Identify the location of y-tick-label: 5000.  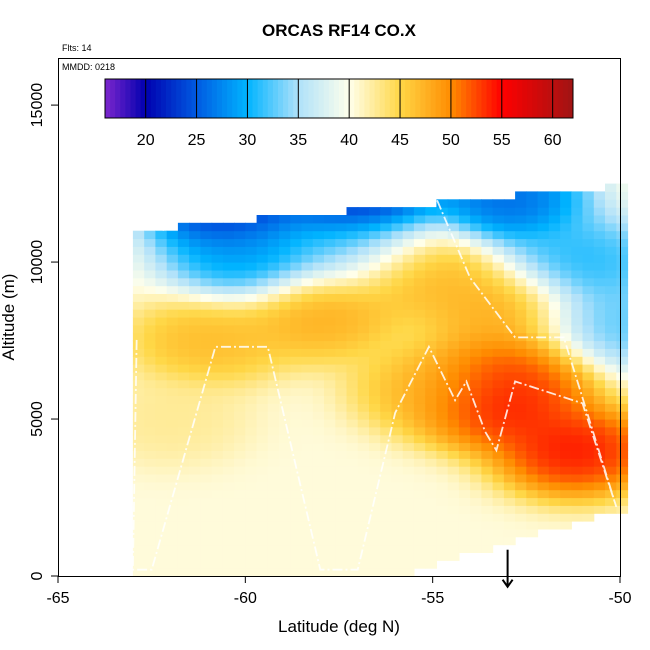
(37, 419).